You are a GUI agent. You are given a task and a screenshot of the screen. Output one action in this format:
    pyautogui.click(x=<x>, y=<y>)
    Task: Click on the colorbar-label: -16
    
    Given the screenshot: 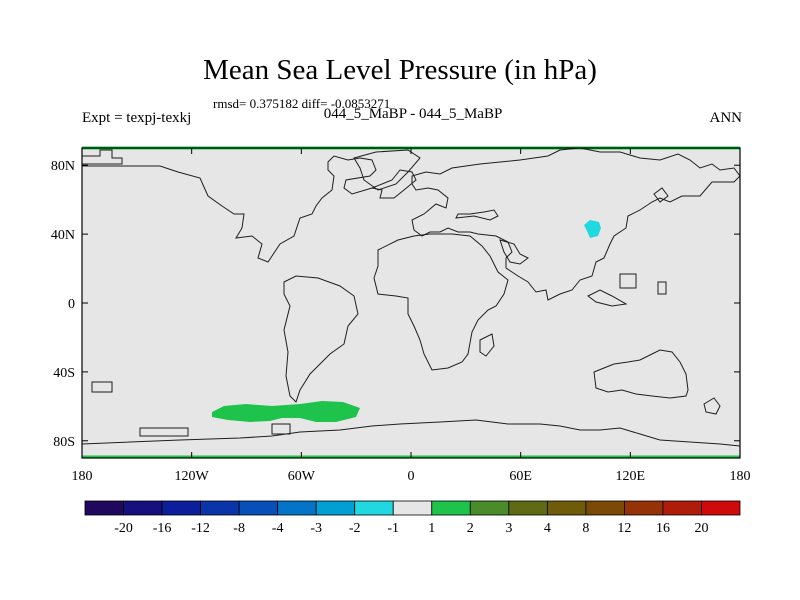 What is the action you would take?
    pyautogui.click(x=162, y=528)
    